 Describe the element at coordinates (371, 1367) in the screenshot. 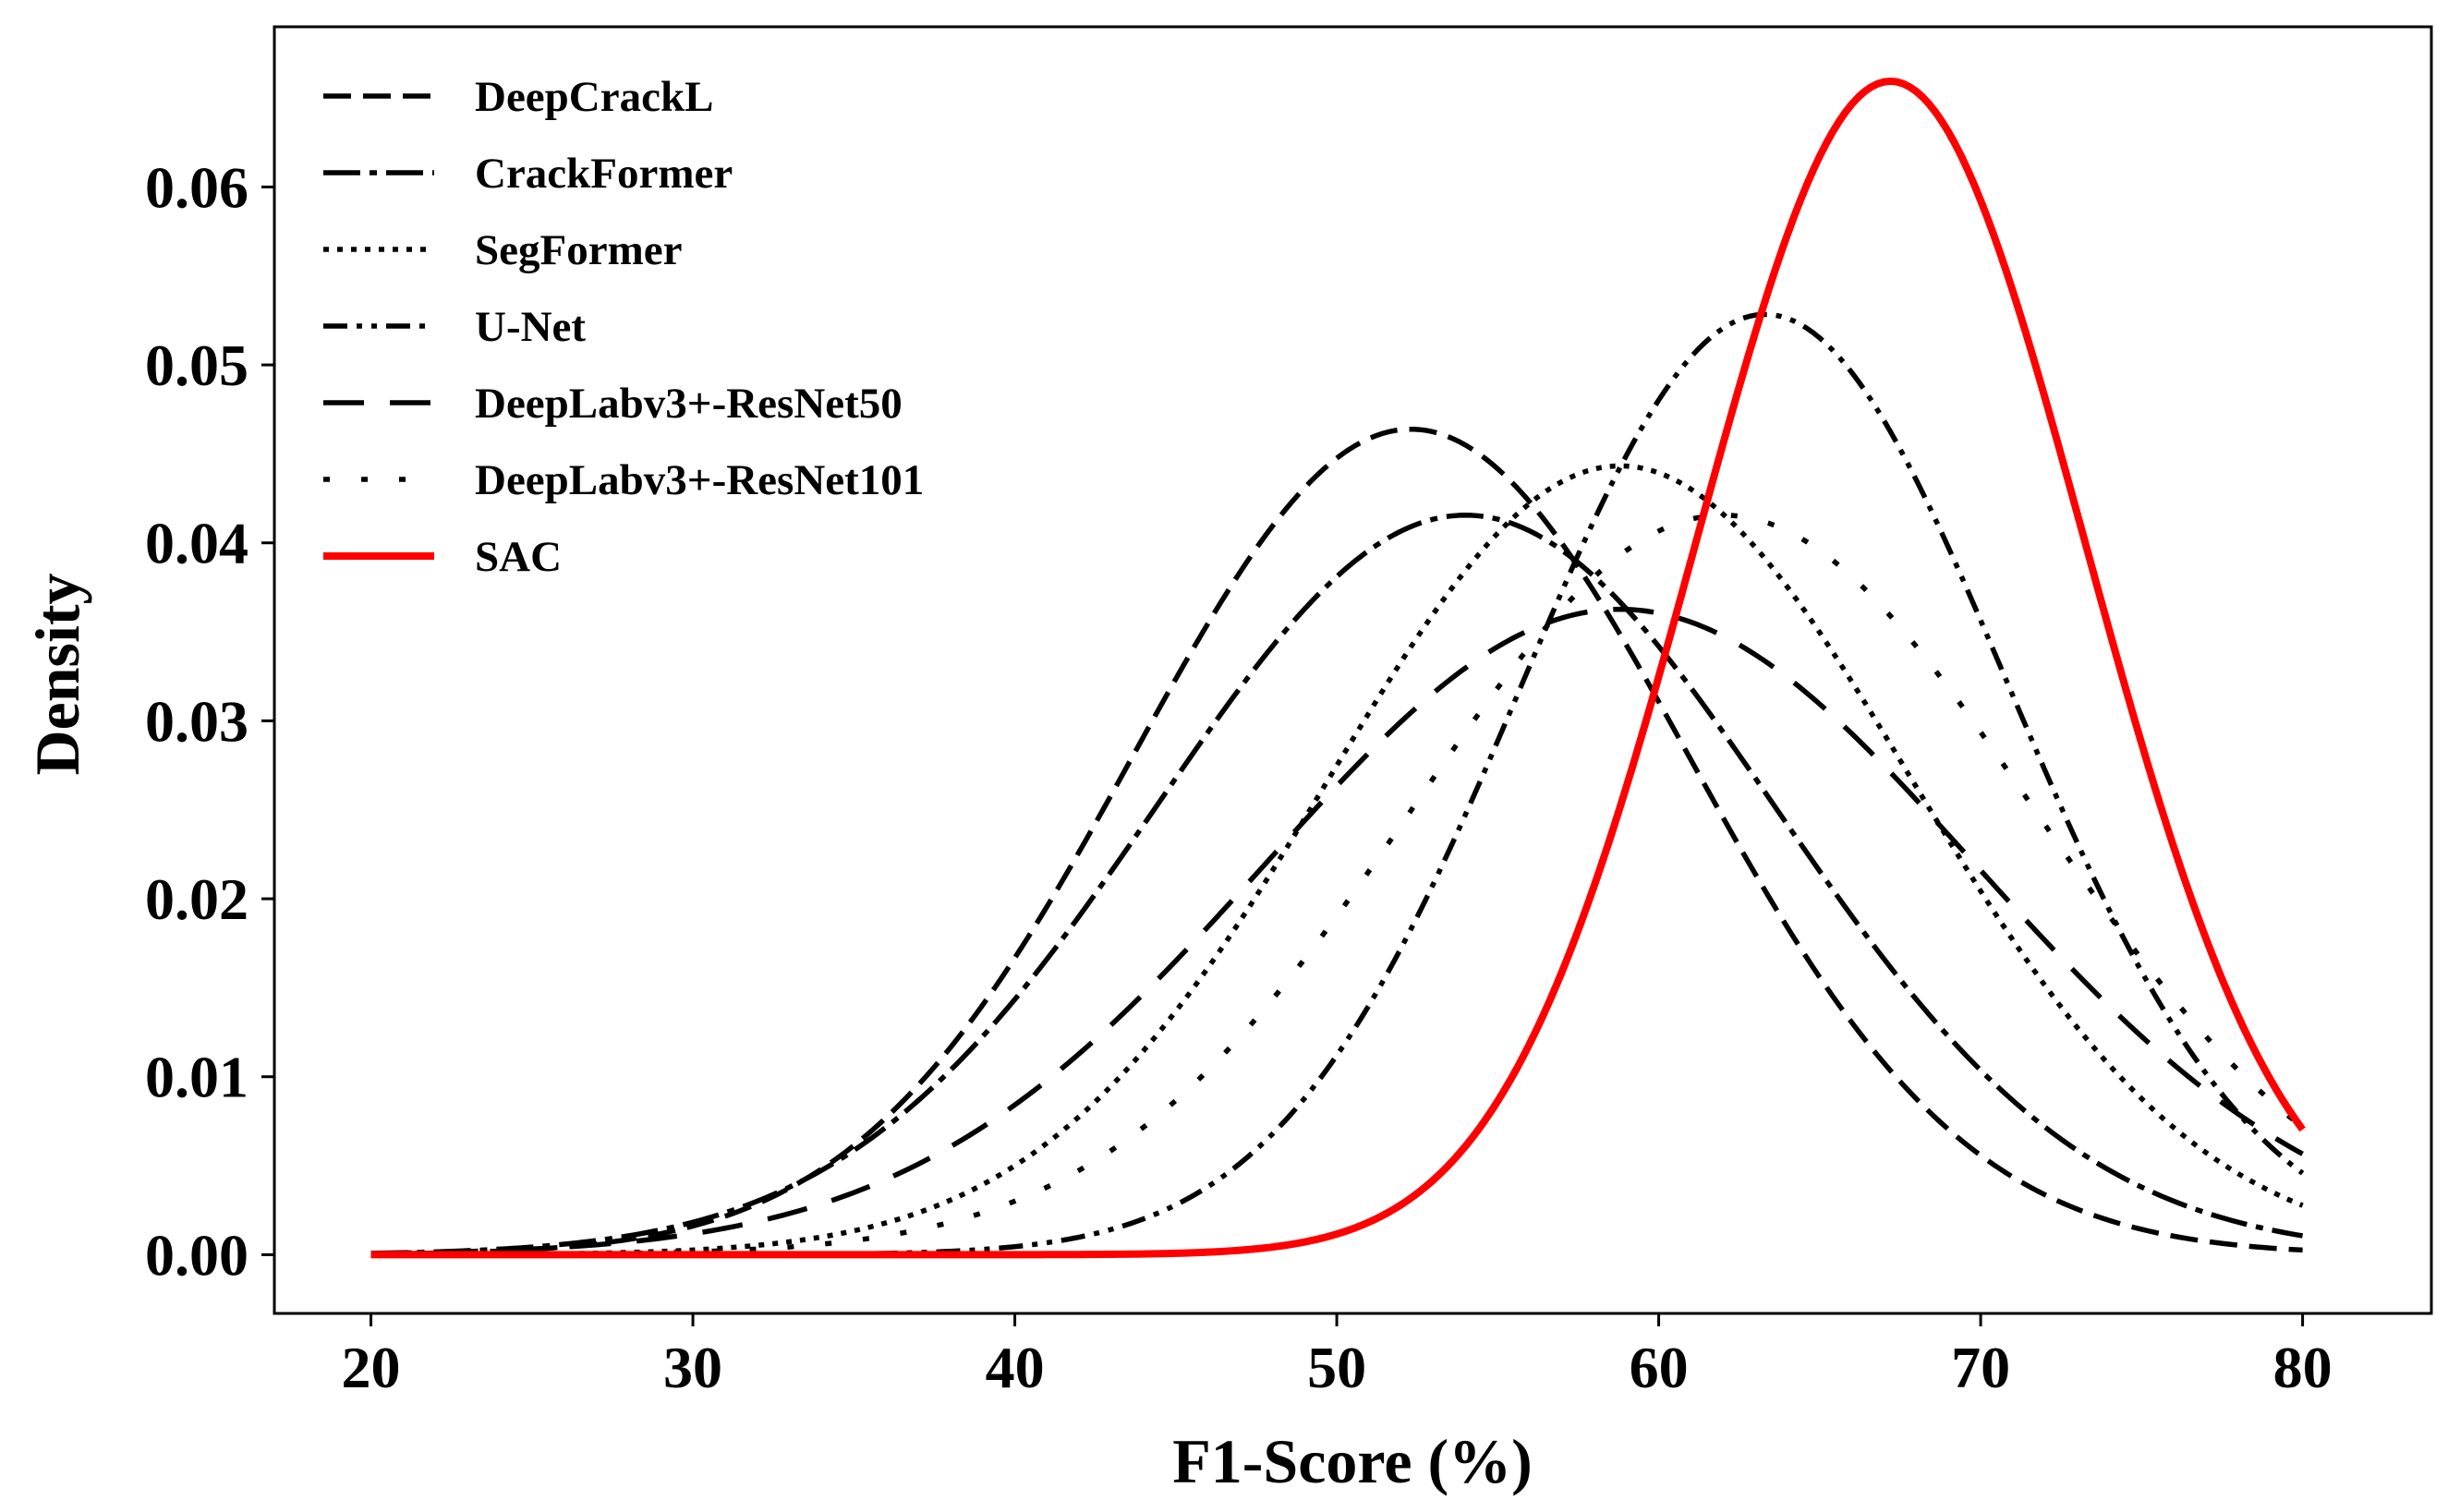

I see `x-tick-label: 20` at that location.